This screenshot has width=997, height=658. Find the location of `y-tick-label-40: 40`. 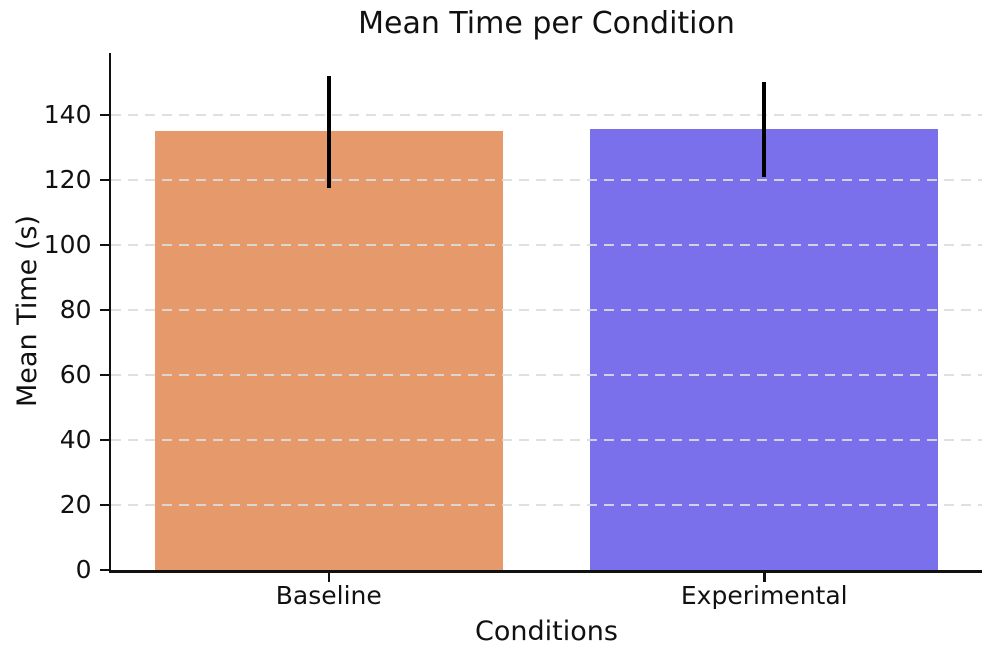

y-tick-label-40: 40 is located at coordinates (75, 439).